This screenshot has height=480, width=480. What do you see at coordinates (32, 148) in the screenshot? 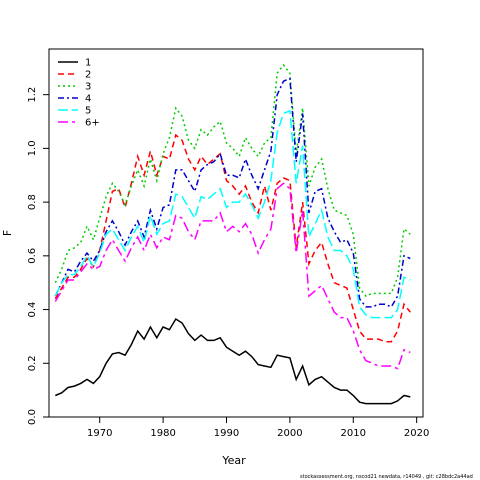
I see `y-tick-label: 1.0` at bounding box center [32, 148].